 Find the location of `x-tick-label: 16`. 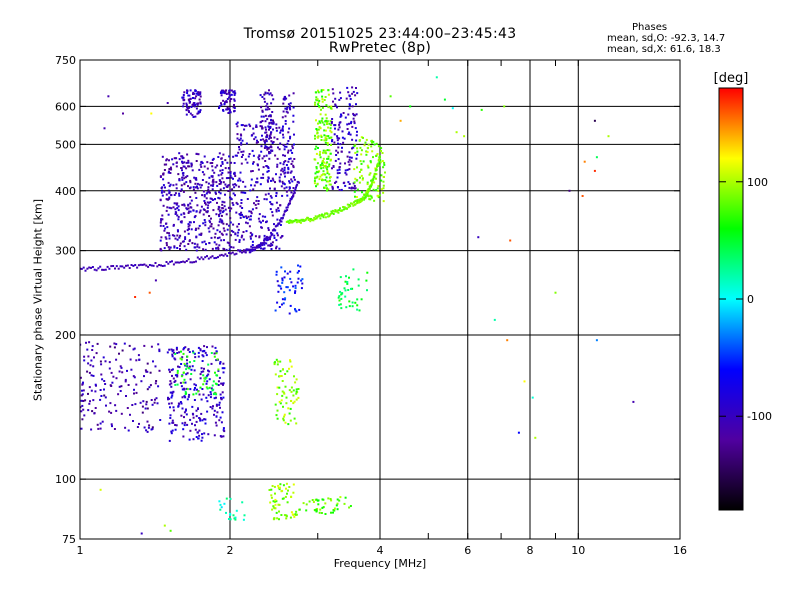

x-tick-label: 16 is located at coordinates (680, 550).